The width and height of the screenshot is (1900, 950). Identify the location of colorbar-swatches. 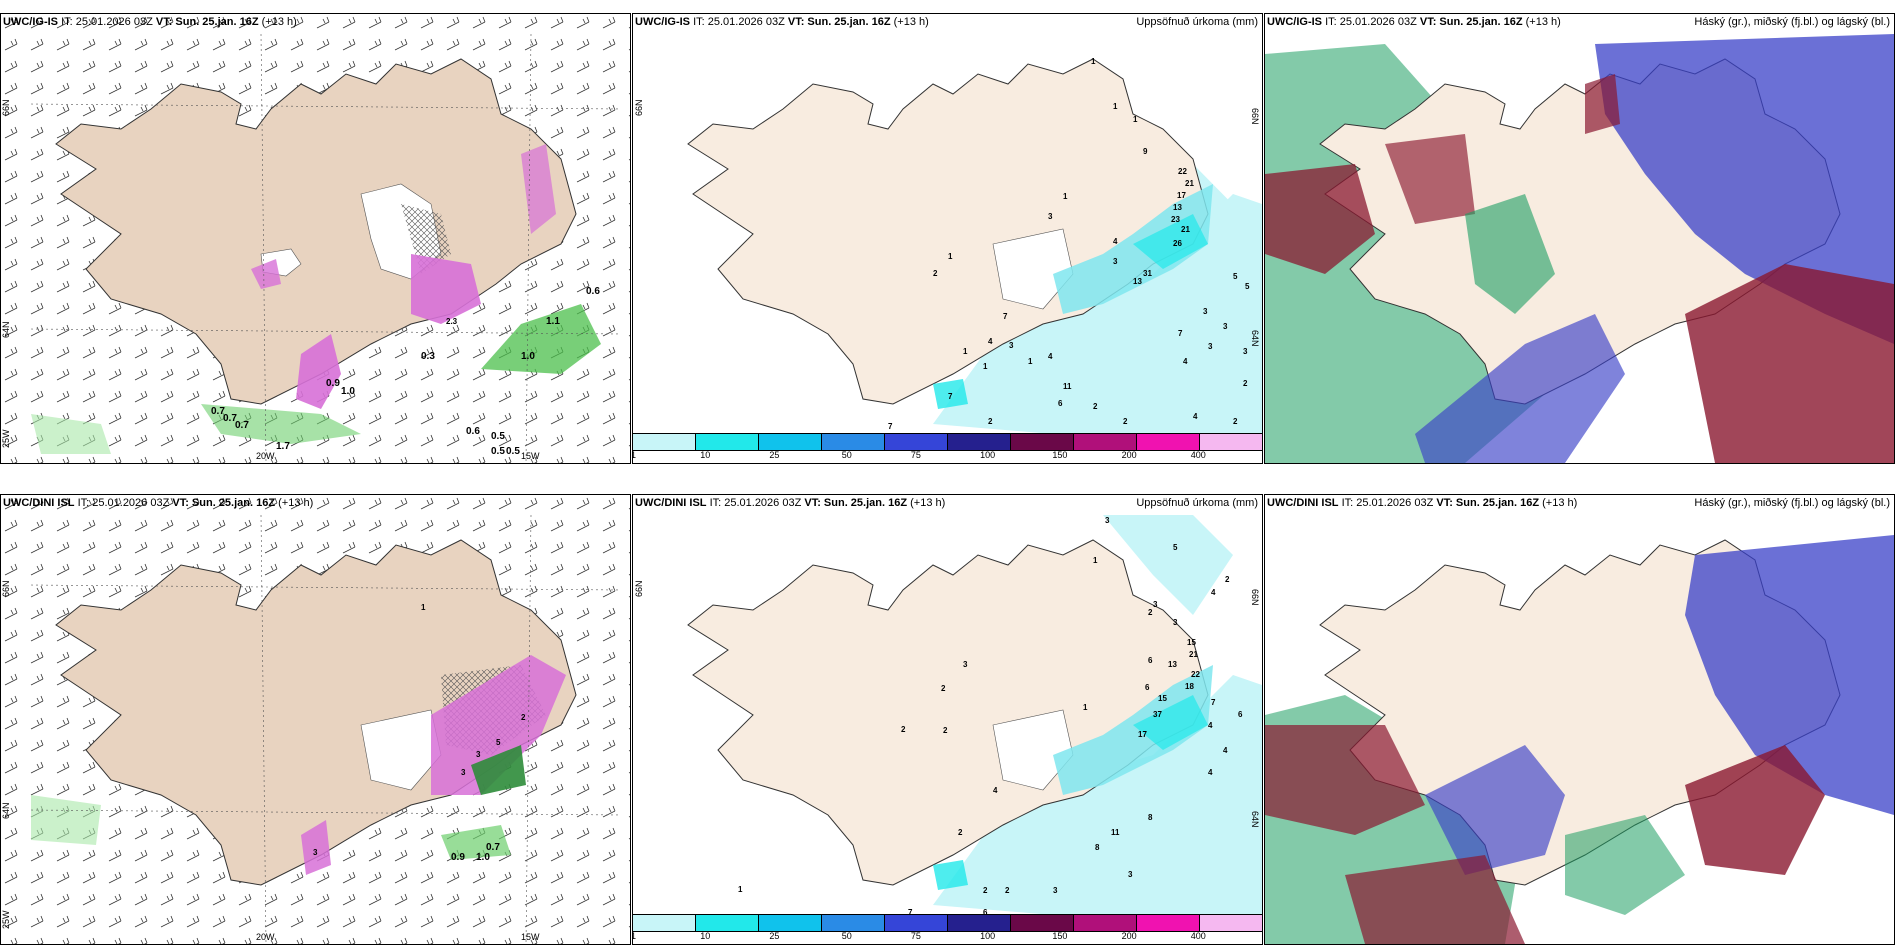
(947, 442).